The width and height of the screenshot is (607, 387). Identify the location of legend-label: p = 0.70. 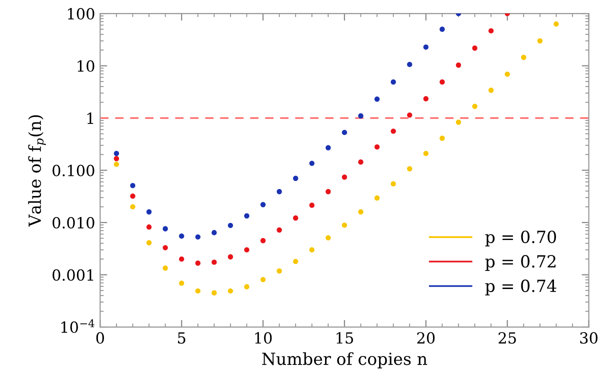
(520, 238).